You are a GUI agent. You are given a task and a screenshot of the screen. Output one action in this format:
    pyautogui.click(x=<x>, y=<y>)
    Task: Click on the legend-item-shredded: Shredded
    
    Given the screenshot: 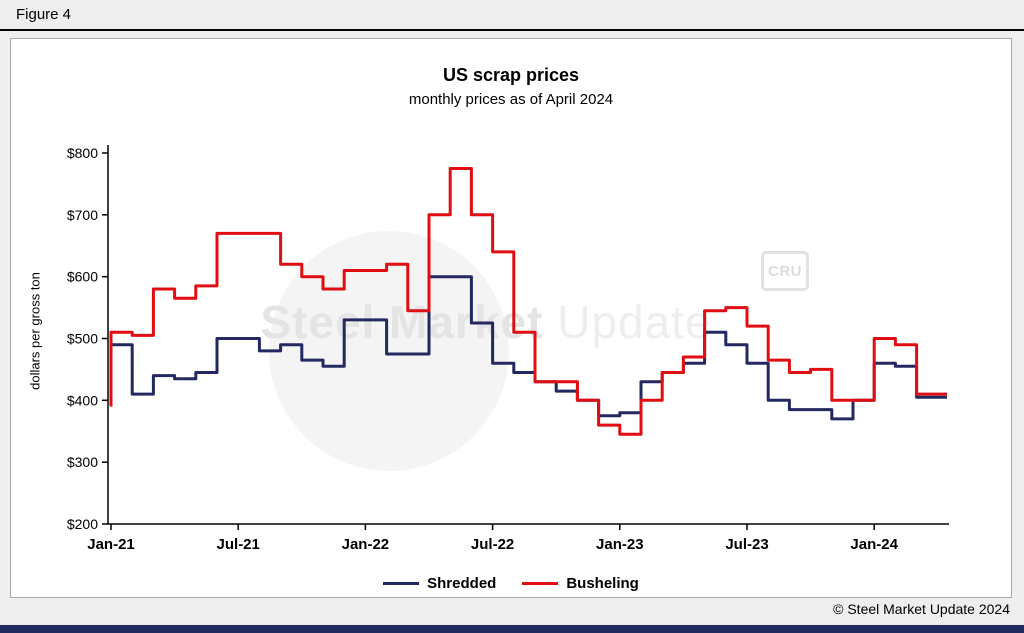 What is the action you would take?
    pyautogui.click(x=439, y=583)
    